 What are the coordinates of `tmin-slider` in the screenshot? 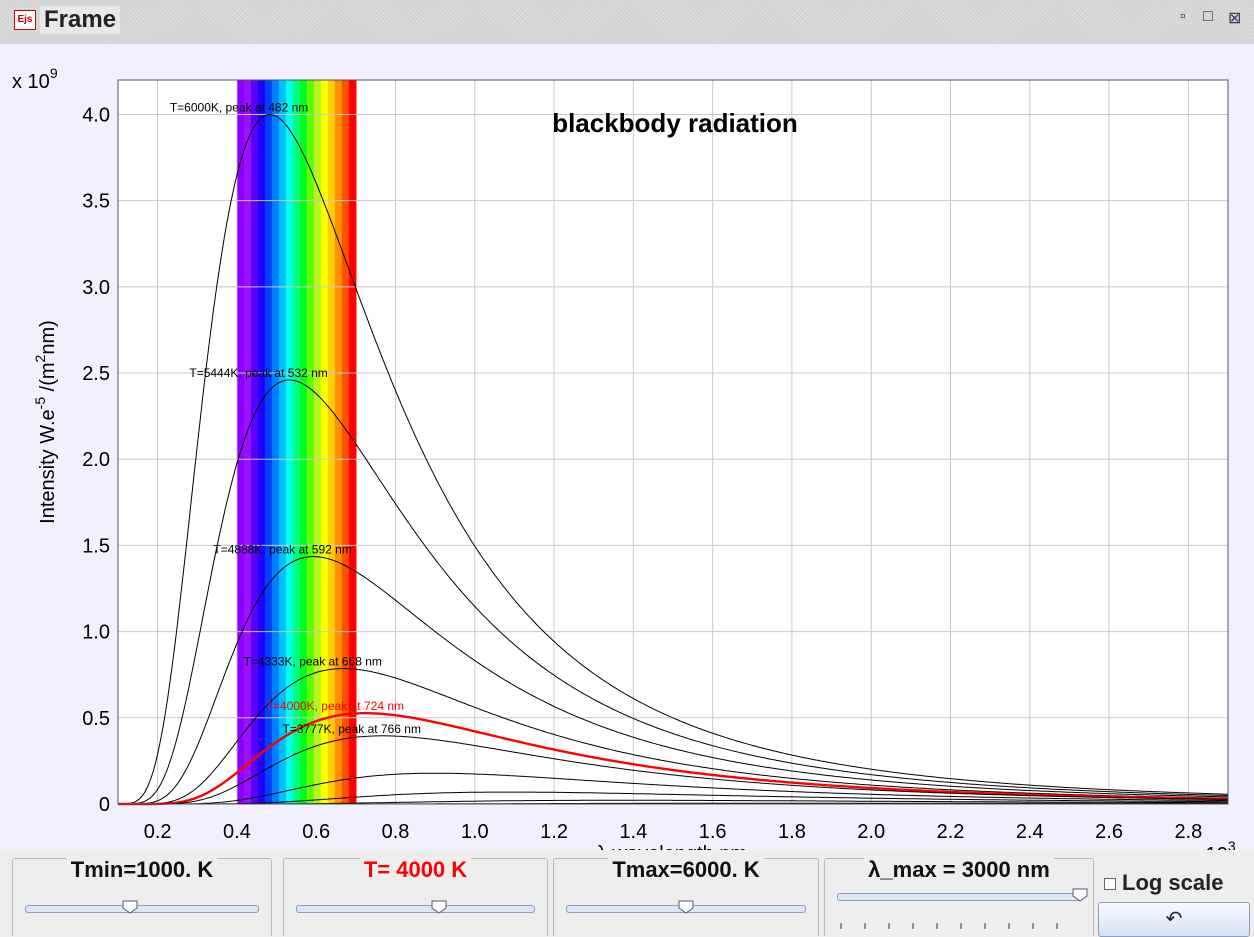 It's located at (142, 909).